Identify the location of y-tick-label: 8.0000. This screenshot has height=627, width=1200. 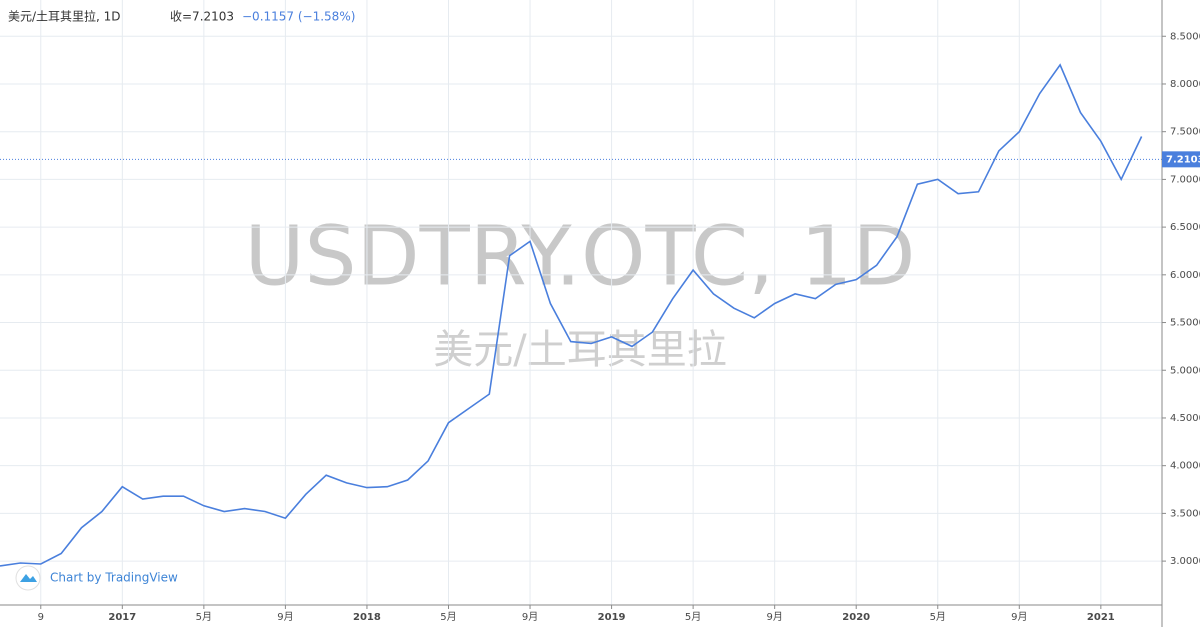
(1185, 84).